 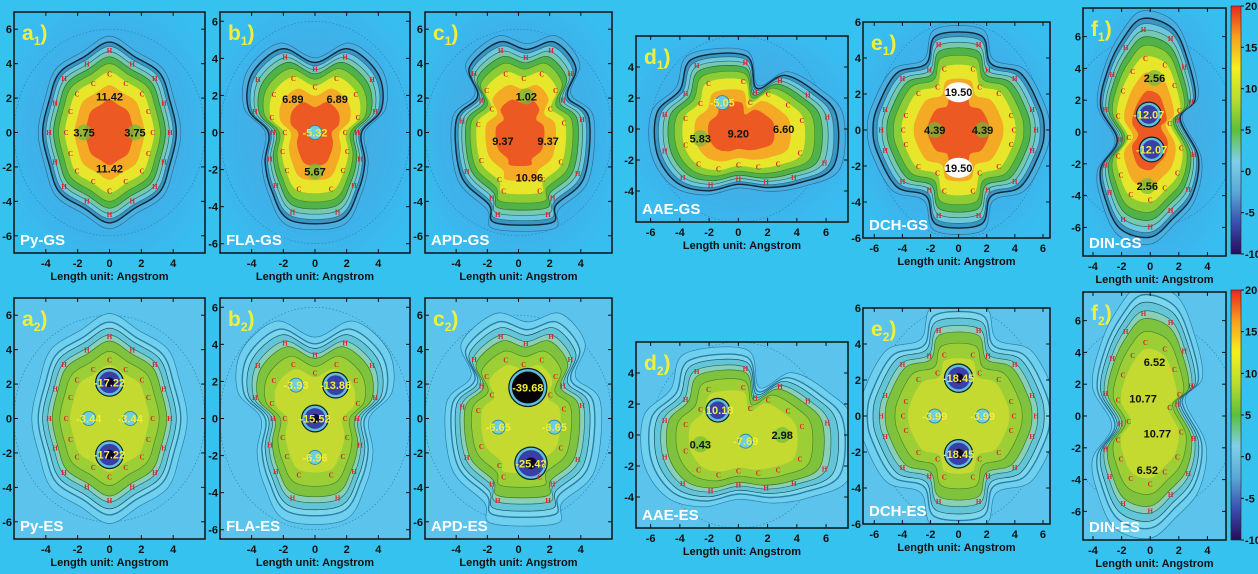 What do you see at coordinates (738, 233) in the screenshot?
I see `x-tick-label: 0` at bounding box center [738, 233].